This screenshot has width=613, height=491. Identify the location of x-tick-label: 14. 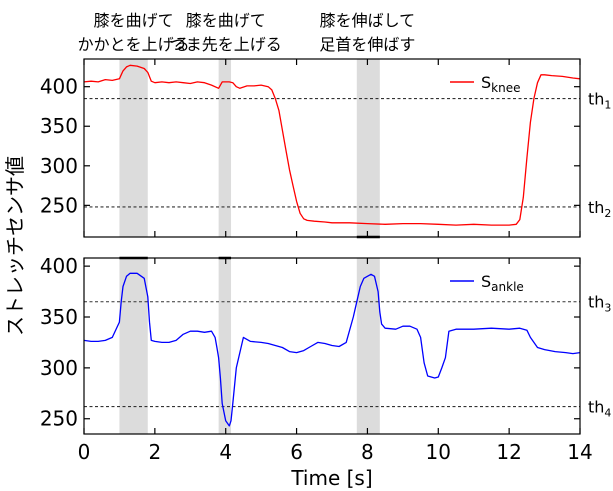
(579, 452).